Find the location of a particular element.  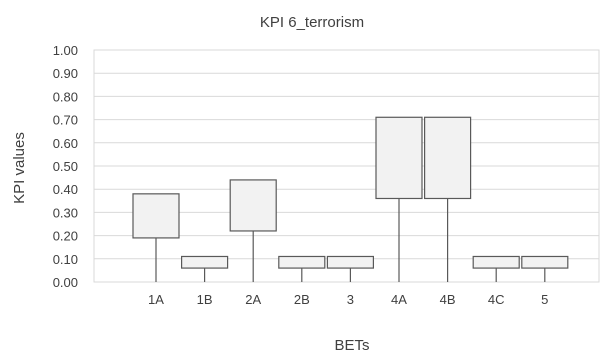

y-tick-label: 0.20 is located at coordinates (65, 236).